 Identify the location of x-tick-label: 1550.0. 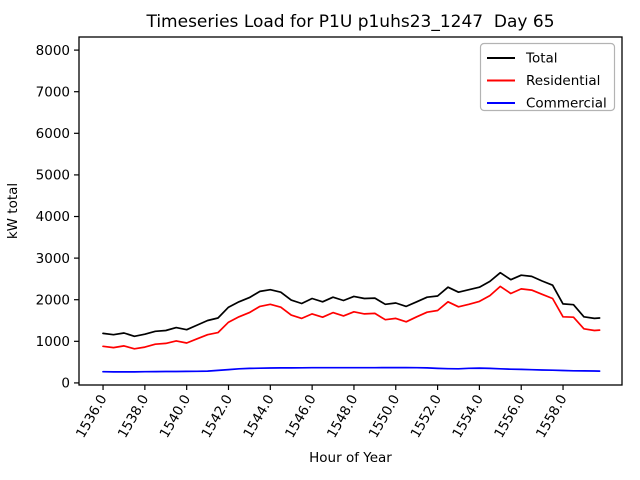
(384, 416).